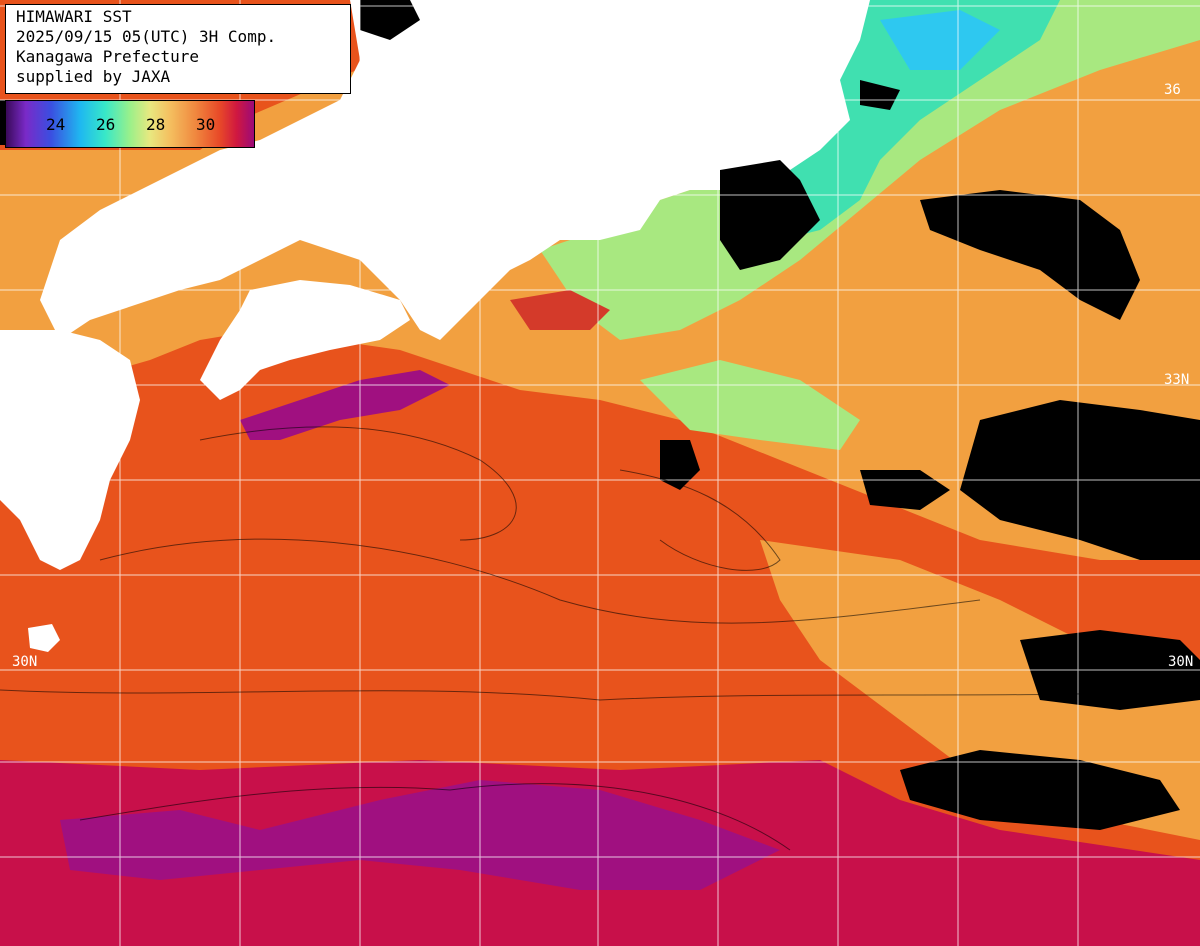 The width and height of the screenshot is (1200, 946). Describe the element at coordinates (56, 124) in the screenshot. I see `colorbar-tick-24: 24` at that location.